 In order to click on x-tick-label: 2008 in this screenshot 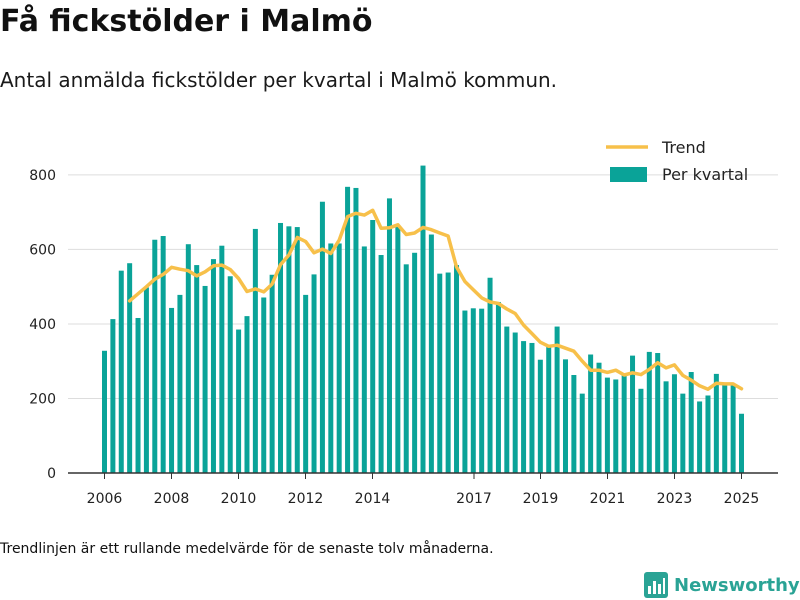, I will do `click(172, 499)`.